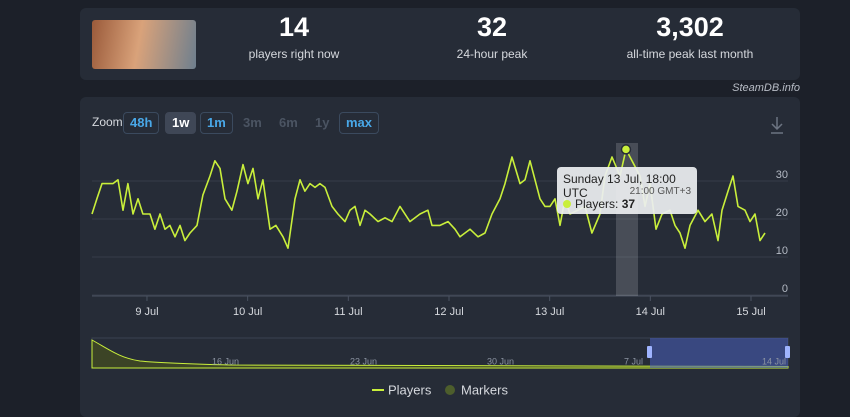 The image size is (850, 417). I want to click on legend-swatch, so click(450, 390).